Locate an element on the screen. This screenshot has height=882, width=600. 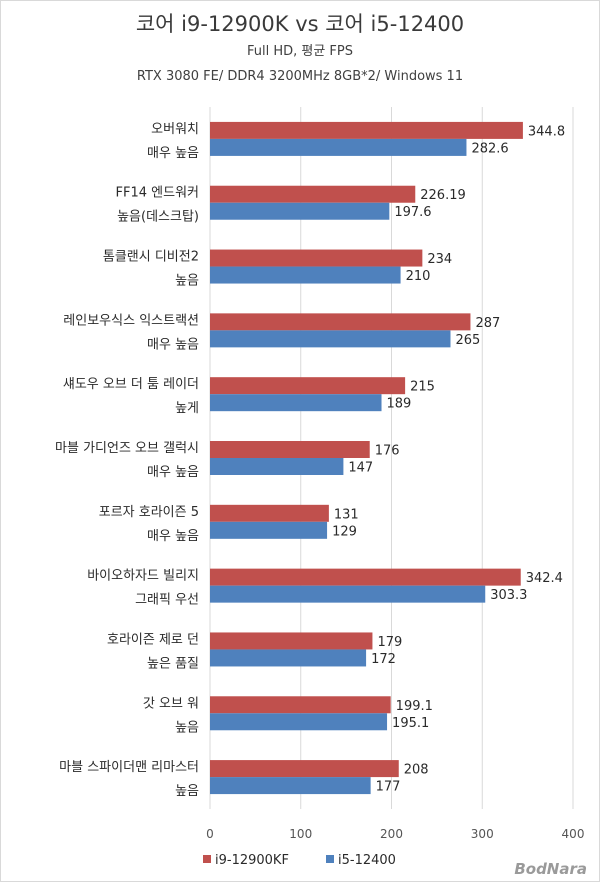
data-label: 197.6 is located at coordinates (412, 212).